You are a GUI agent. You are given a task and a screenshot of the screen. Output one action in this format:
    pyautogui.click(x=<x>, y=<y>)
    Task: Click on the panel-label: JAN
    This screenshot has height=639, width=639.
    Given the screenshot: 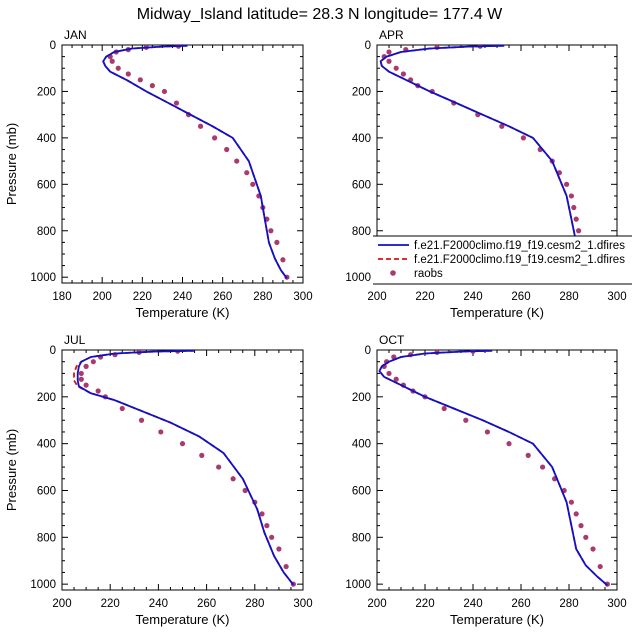 What is the action you would take?
    pyautogui.click(x=75, y=35)
    